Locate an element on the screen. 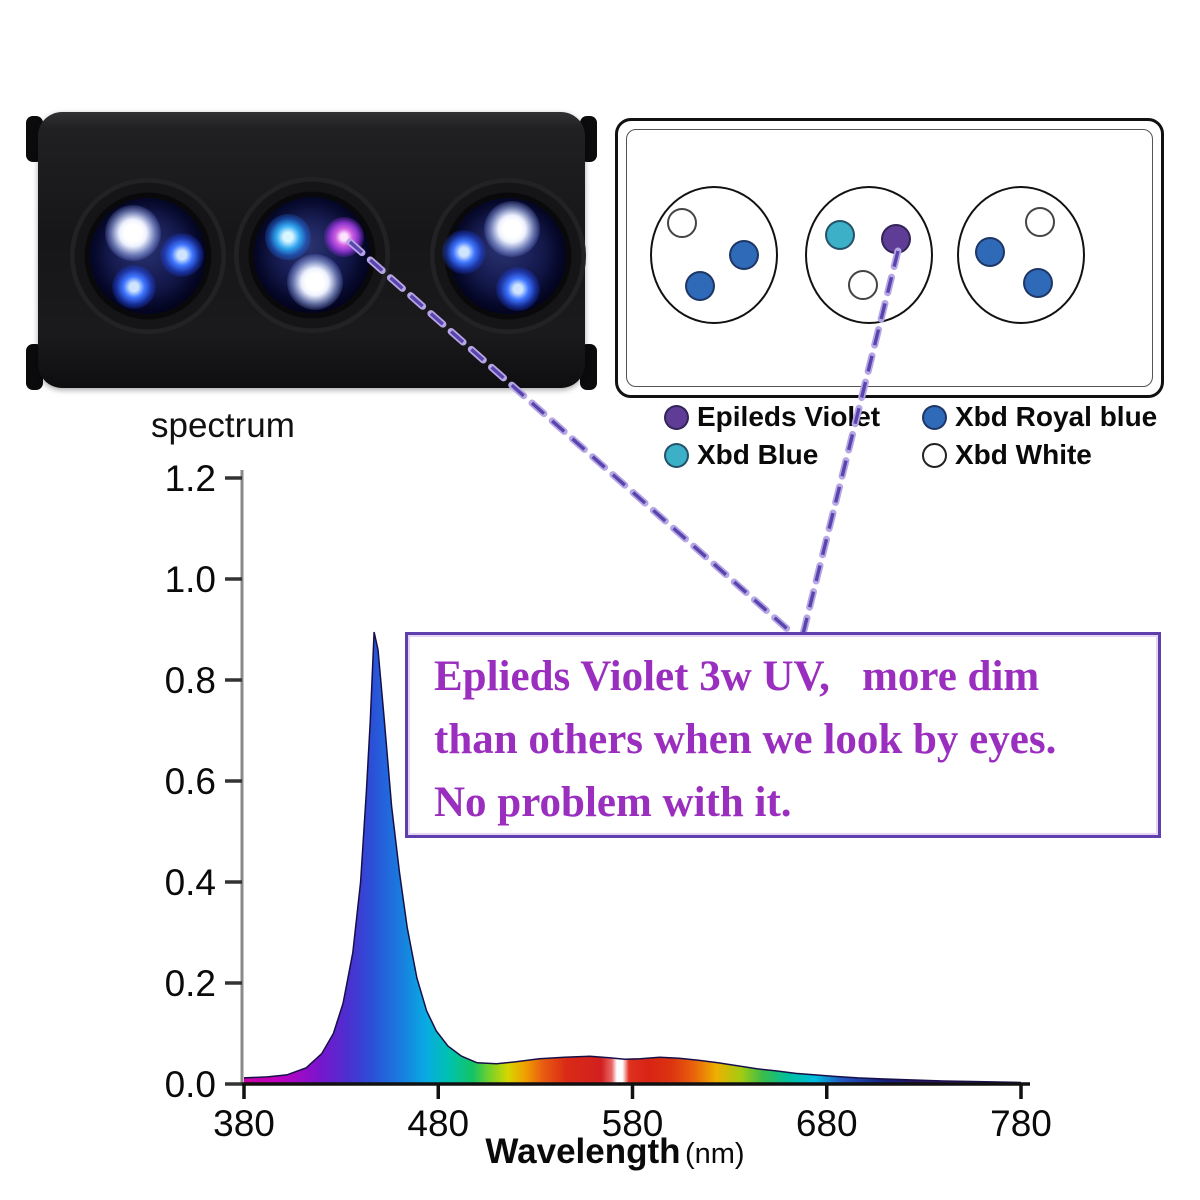 This screenshot has height=1200, width=1200. legend-label: Xbd White is located at coordinates (1023, 454).